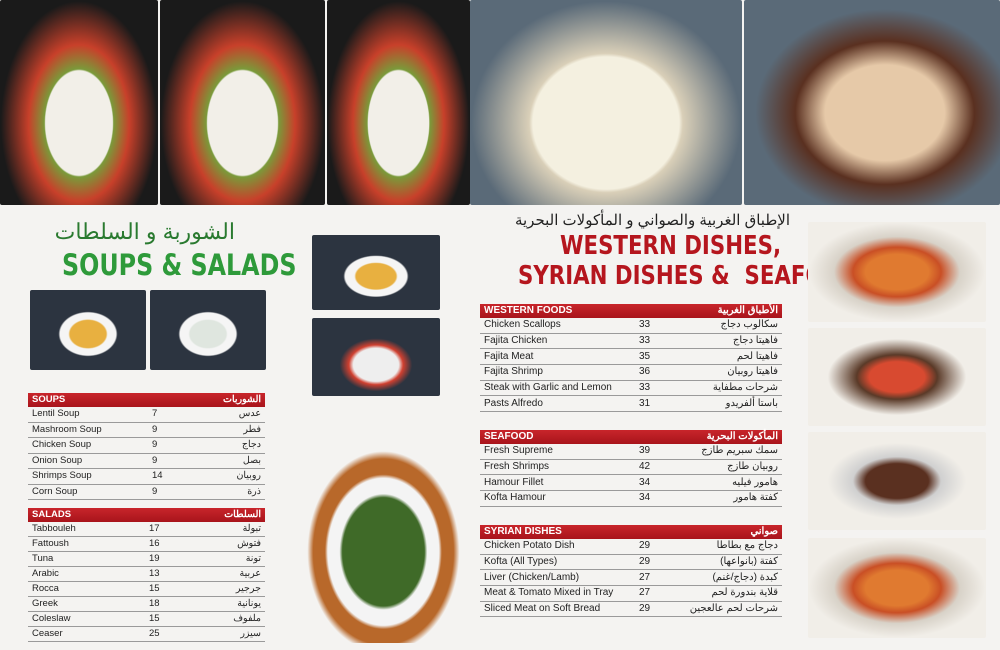  I want to click on item-price: 13, so click(154, 573).